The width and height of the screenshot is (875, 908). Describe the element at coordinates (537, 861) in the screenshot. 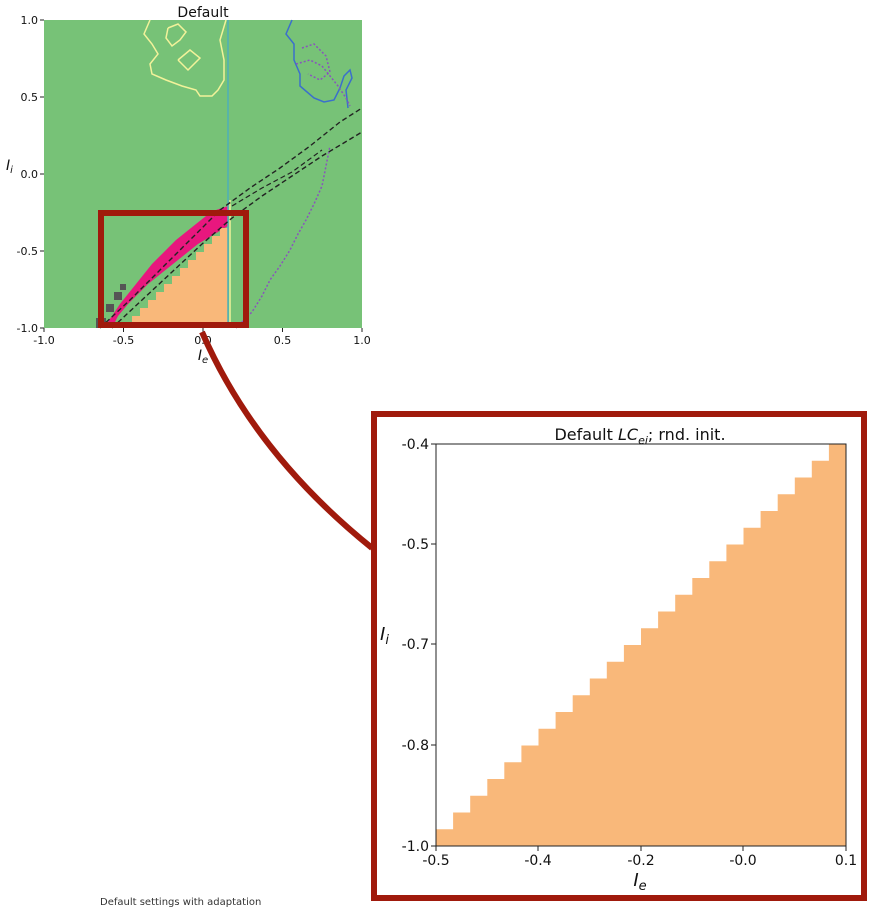

I see `x-tick-label: -0.4` at that location.